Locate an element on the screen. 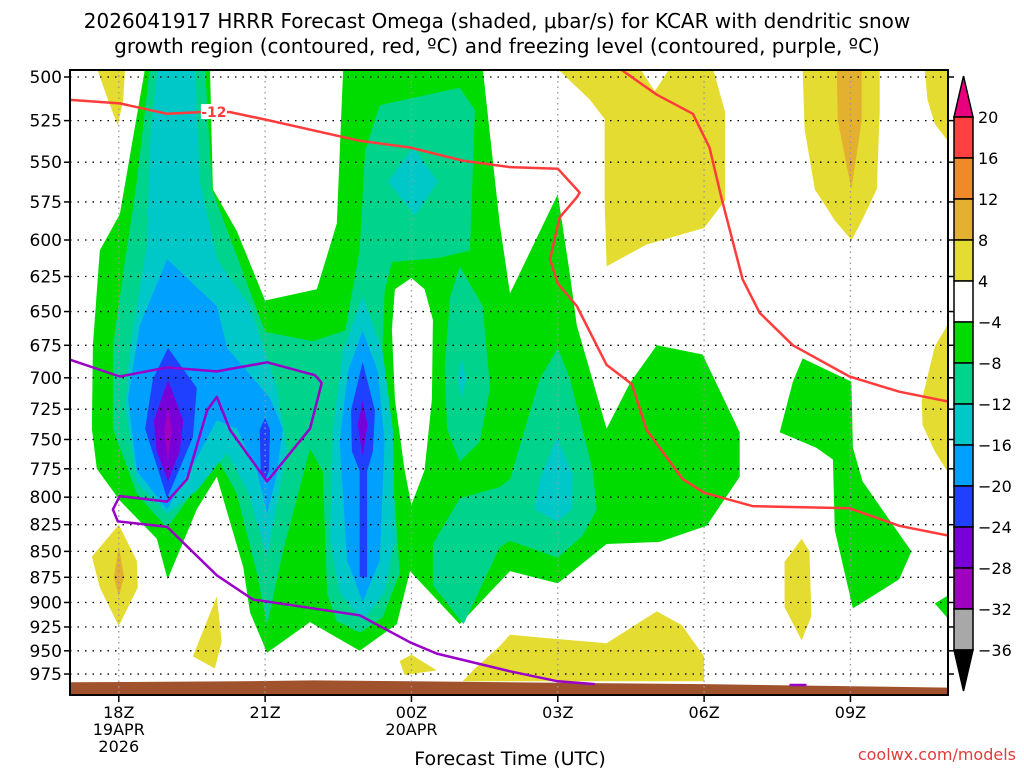 The height and width of the screenshot is (768, 1024). omega-minus28-region is located at coordinates (168, 433).